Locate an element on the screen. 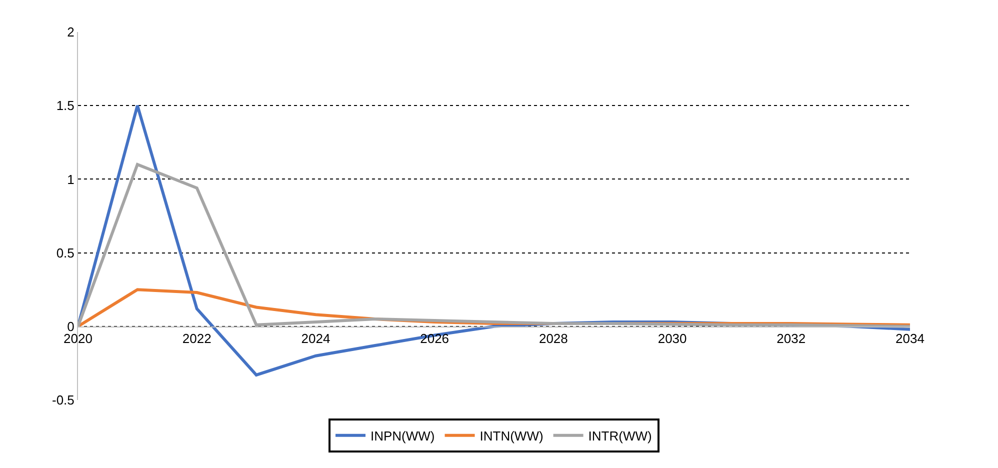 The width and height of the screenshot is (998, 468). y-tick-label: 1 is located at coordinates (70, 179).